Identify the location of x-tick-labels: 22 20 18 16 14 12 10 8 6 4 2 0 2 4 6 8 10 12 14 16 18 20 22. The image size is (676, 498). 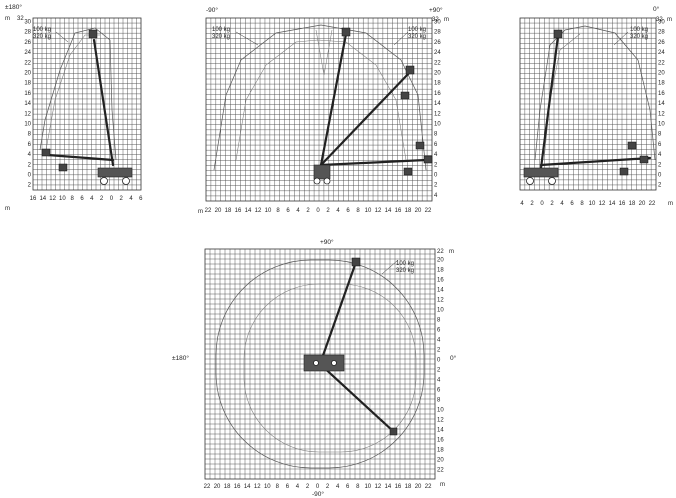
(318, 487).